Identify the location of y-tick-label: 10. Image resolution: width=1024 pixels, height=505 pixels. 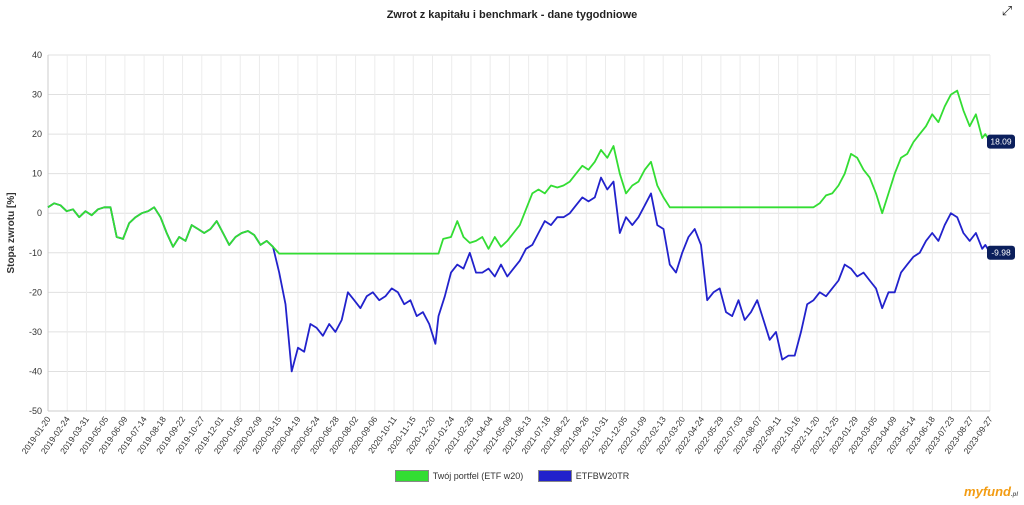
(37, 174).